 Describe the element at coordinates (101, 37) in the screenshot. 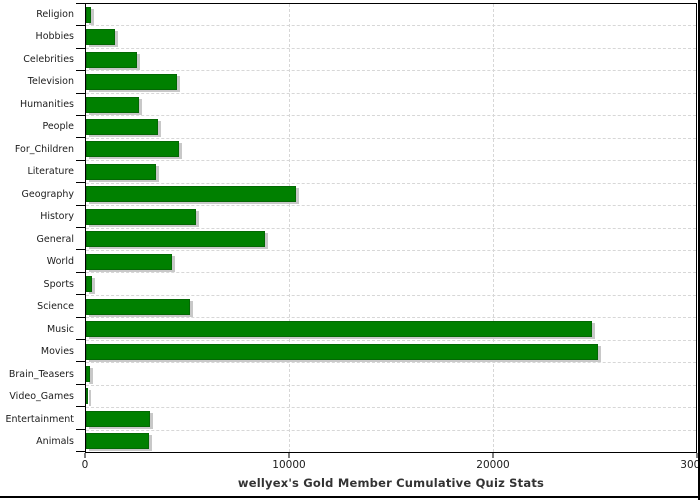

I see `bar-hobbies` at that location.